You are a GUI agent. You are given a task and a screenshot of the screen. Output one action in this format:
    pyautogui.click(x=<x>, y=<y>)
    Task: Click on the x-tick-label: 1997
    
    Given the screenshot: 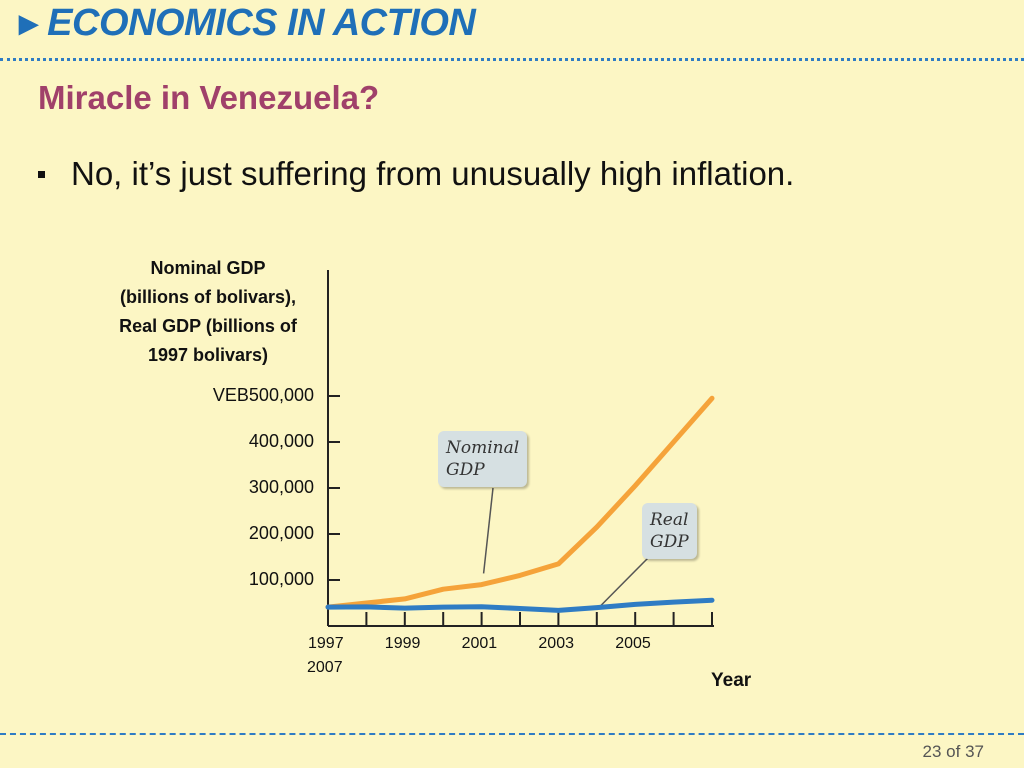 What is the action you would take?
    pyautogui.click(x=326, y=643)
    